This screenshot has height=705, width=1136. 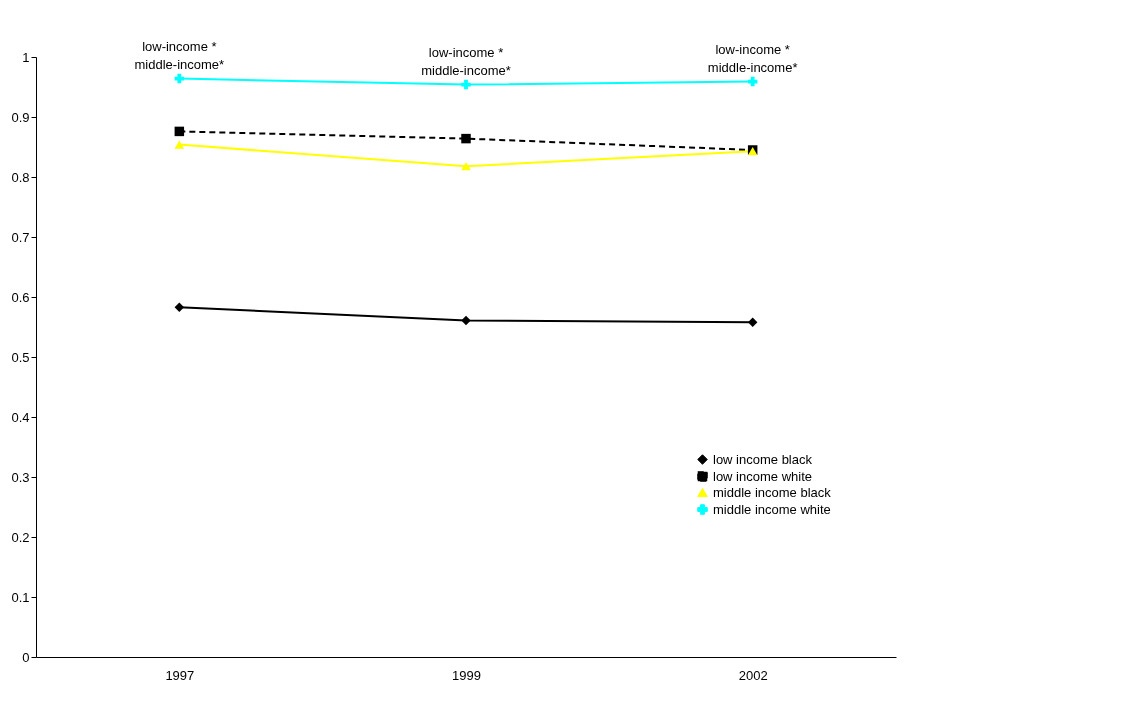 I want to click on x-tick-label: 1999, so click(x=466, y=675).